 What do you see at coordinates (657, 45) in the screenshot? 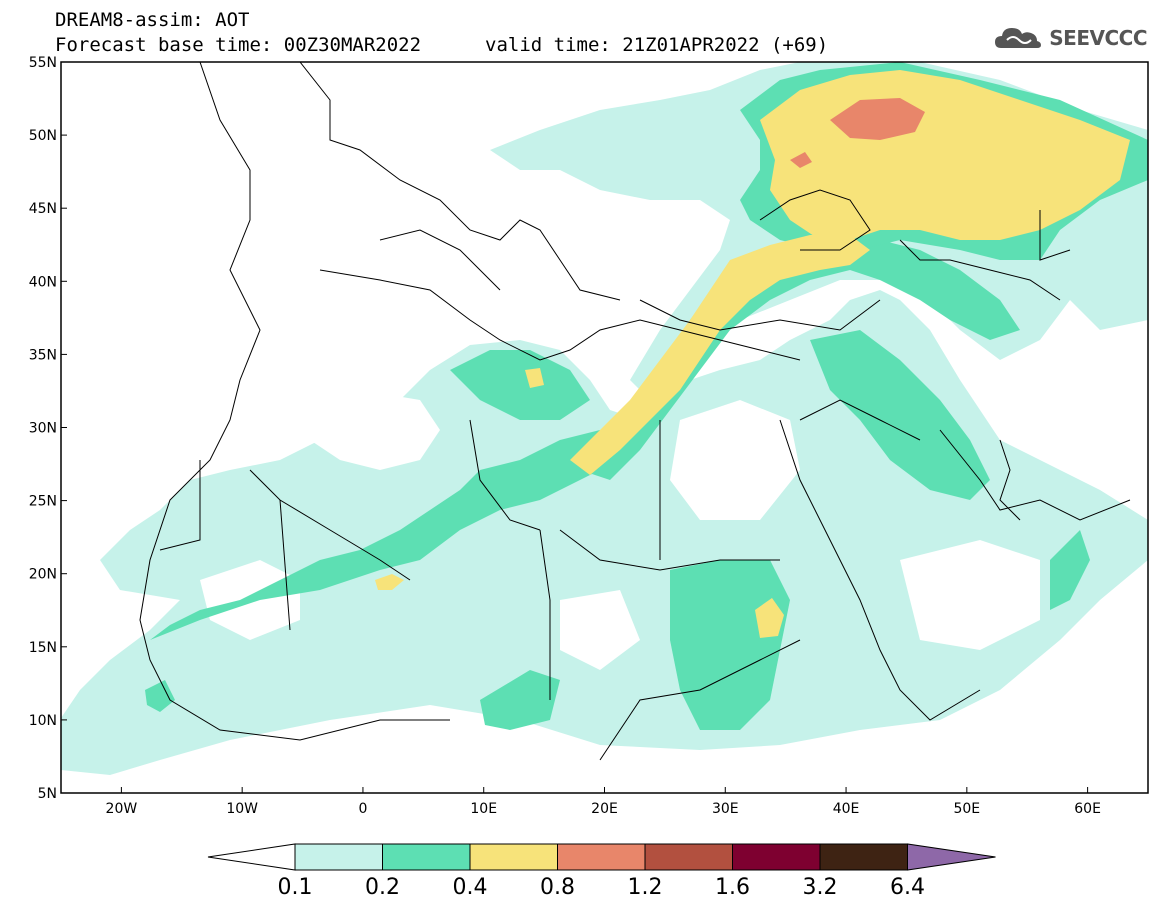
I see `valid-time: valid time: 21Z01APR2022 (+69)` at bounding box center [657, 45].